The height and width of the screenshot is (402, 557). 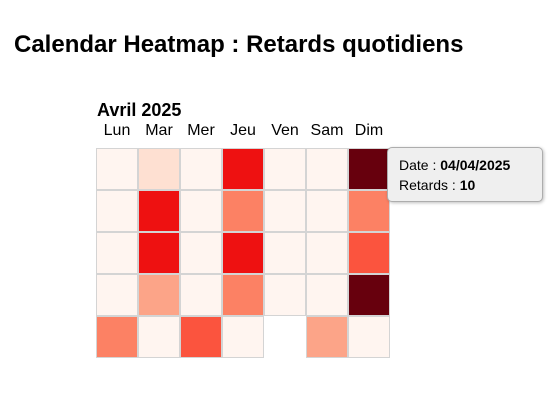 I want to click on cell-tooltip: Date : 04/04/2025 Retards : 10, so click(x=465, y=174).